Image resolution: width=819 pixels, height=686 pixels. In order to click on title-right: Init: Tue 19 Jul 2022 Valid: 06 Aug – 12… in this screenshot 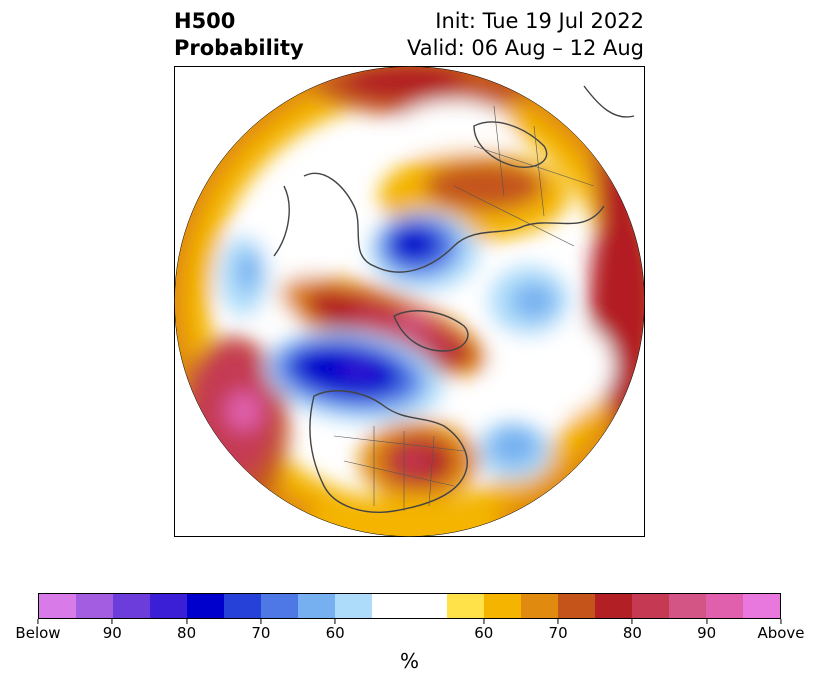, I will do `click(525, 35)`.